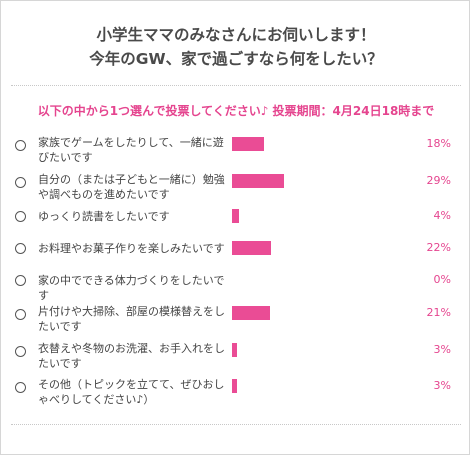 This screenshot has height=455, width=470. What do you see at coordinates (438, 180) in the screenshot?
I see `option-percent: 29%` at bounding box center [438, 180].